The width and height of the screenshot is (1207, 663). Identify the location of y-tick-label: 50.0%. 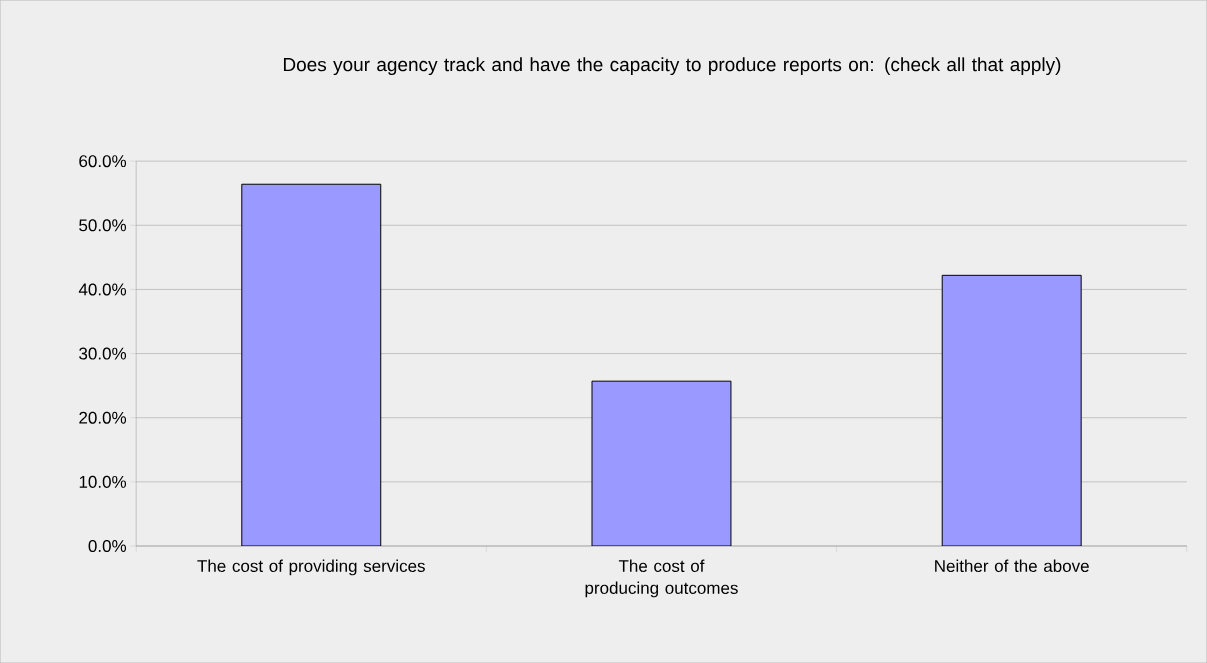
(103, 225).